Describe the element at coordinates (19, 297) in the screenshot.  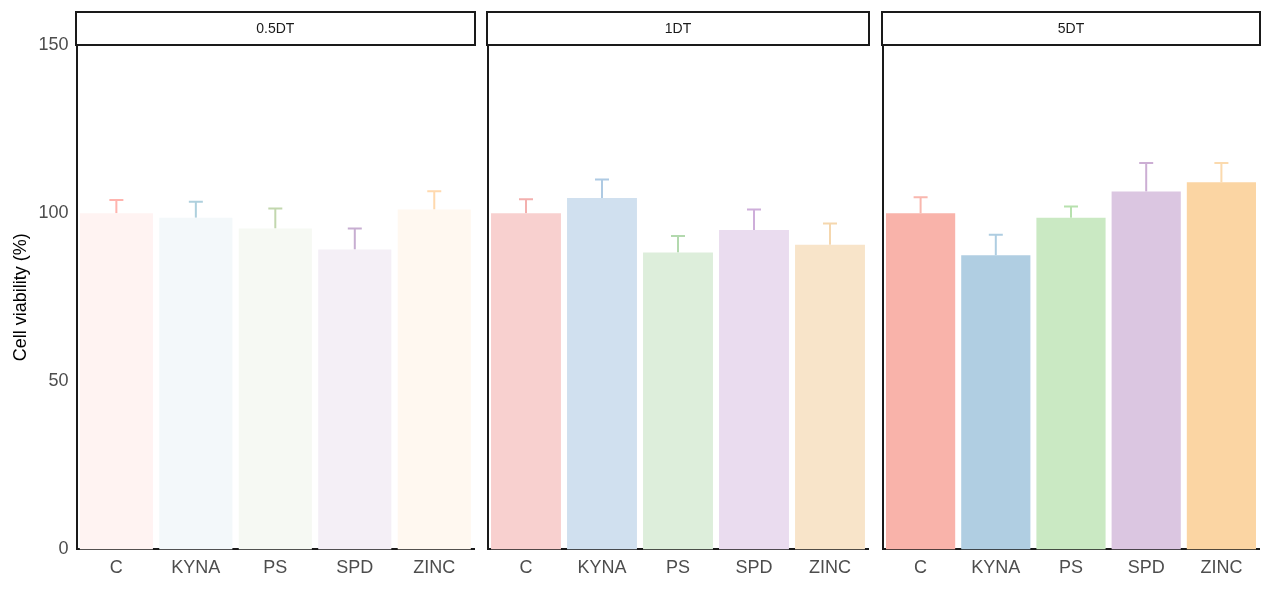
I see `y-axis-title: Cell viability (%)` at that location.